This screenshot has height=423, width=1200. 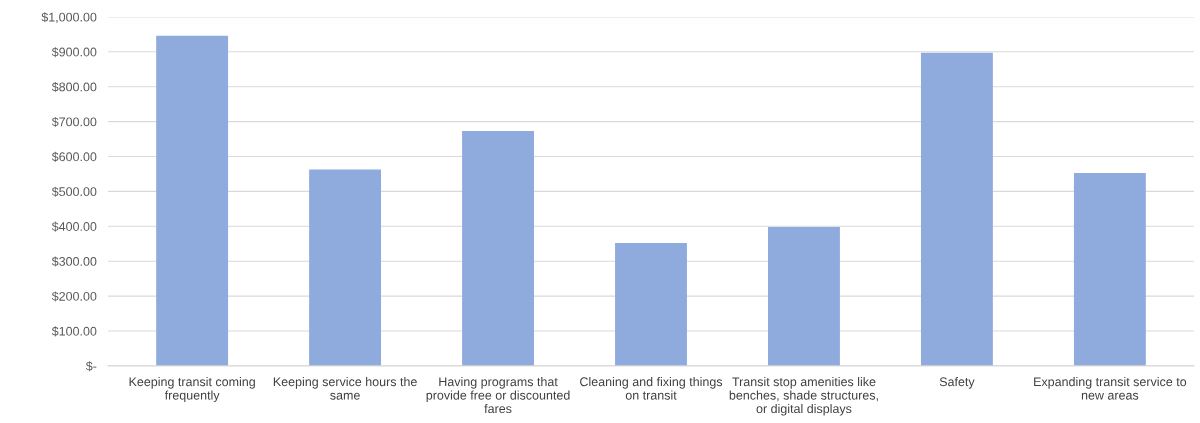 What do you see at coordinates (957, 383) in the screenshot?
I see `x-tick-label: Safety` at bounding box center [957, 383].